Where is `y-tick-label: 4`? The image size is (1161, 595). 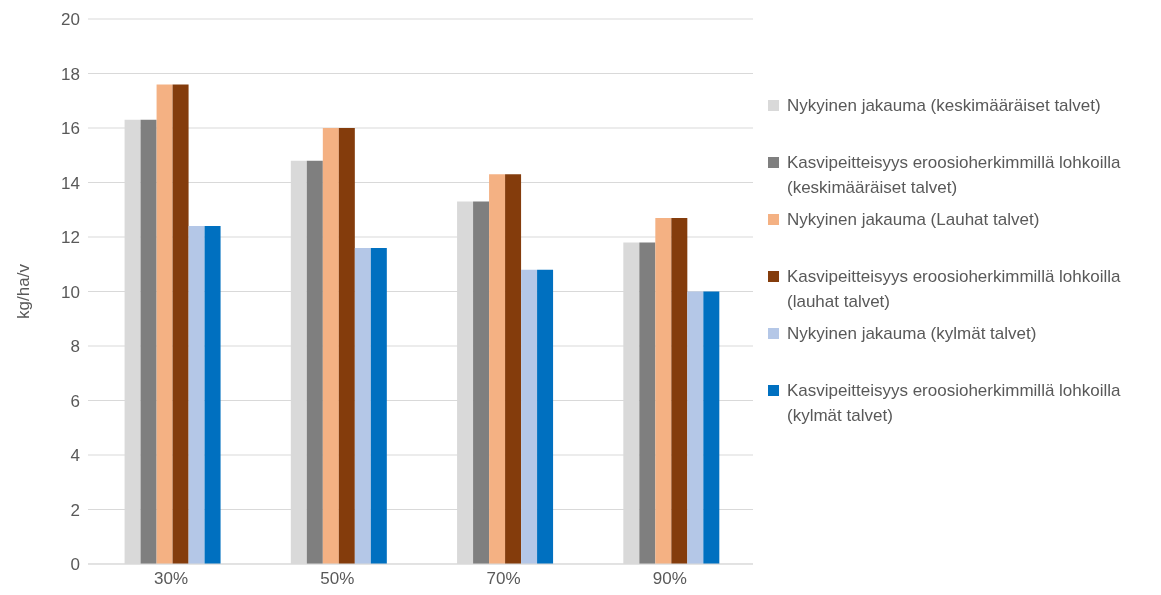
y-tick-label: 4 is located at coordinates (75, 456).